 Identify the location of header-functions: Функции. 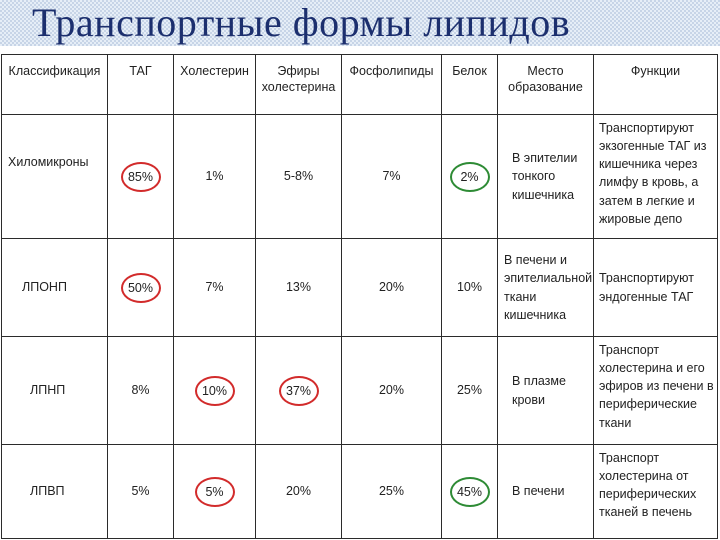
(655, 84).